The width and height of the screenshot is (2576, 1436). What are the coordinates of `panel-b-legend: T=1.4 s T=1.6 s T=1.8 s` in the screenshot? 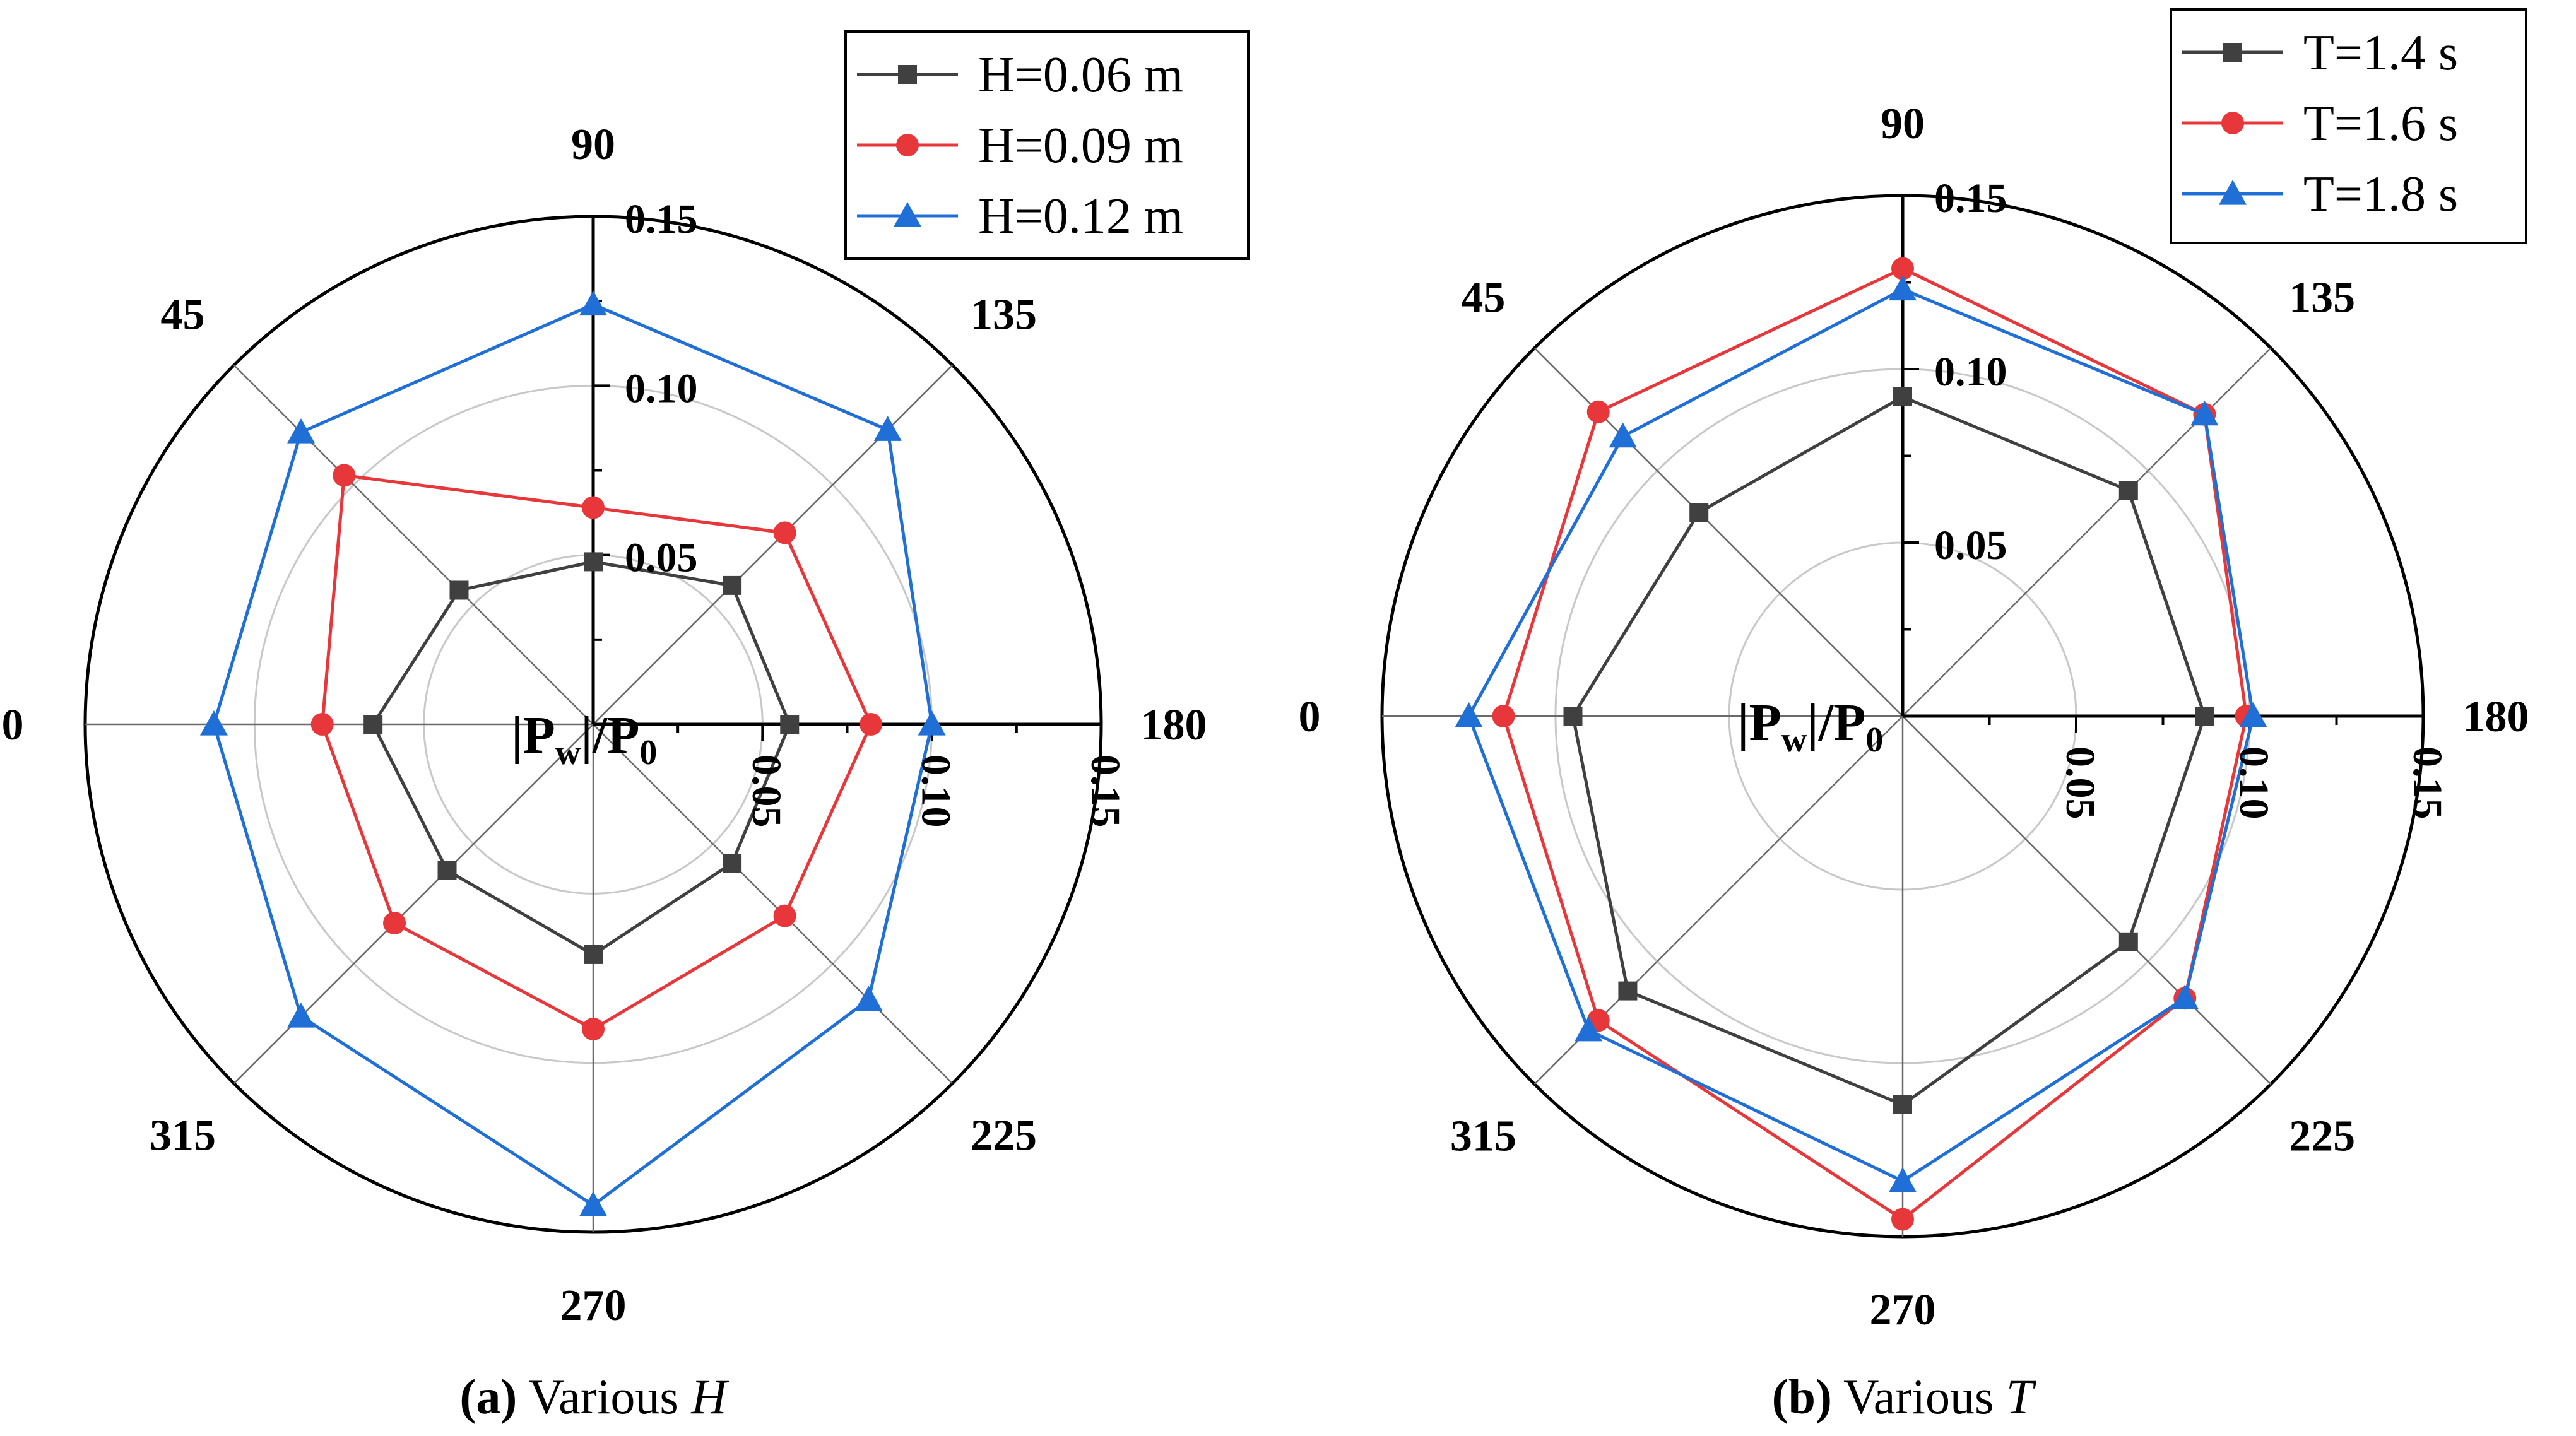 It's located at (2348, 126).